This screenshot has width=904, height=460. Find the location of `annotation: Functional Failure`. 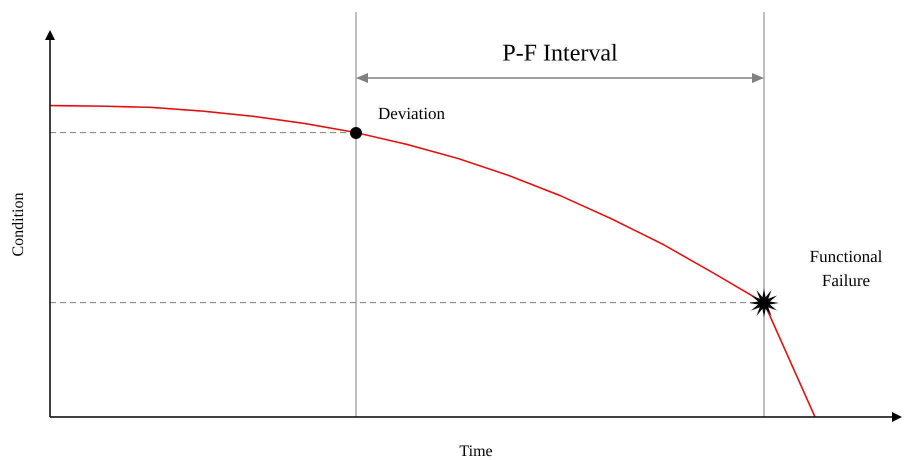

annotation: Functional Failure is located at coordinates (846, 268).